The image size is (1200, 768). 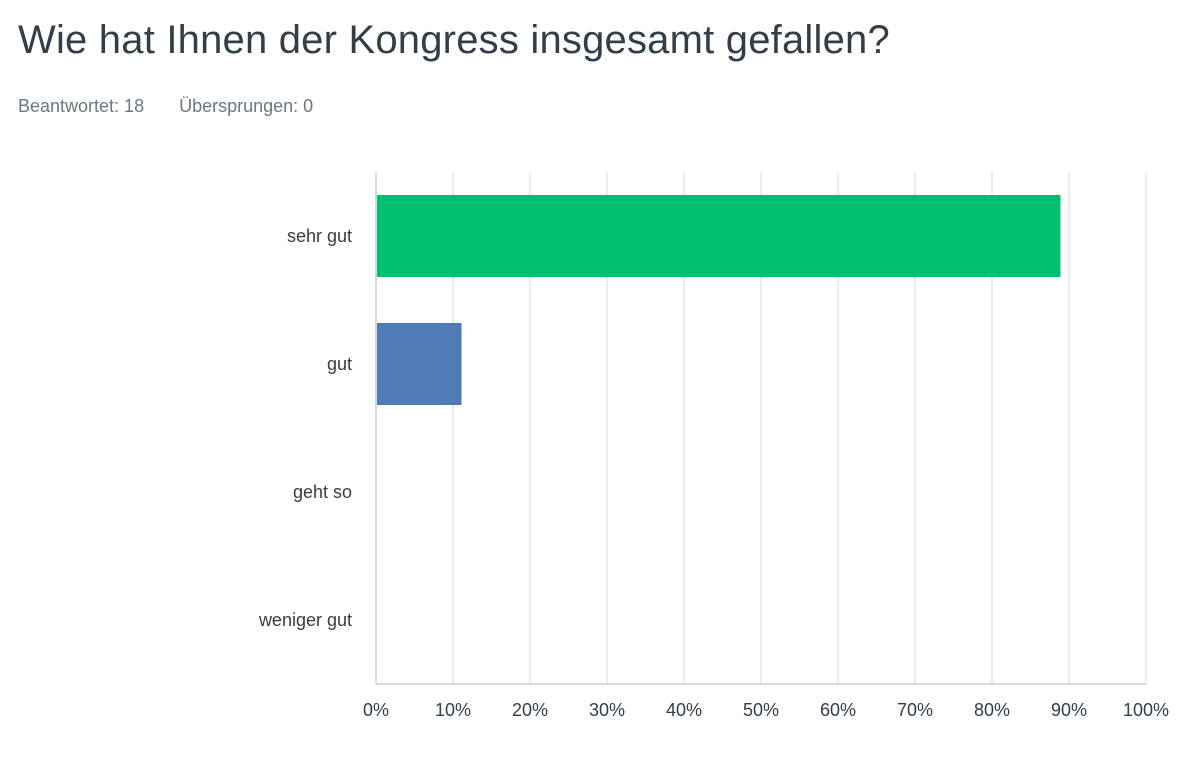 What do you see at coordinates (530, 710) in the screenshot?
I see `x-tick-label: 20%` at bounding box center [530, 710].